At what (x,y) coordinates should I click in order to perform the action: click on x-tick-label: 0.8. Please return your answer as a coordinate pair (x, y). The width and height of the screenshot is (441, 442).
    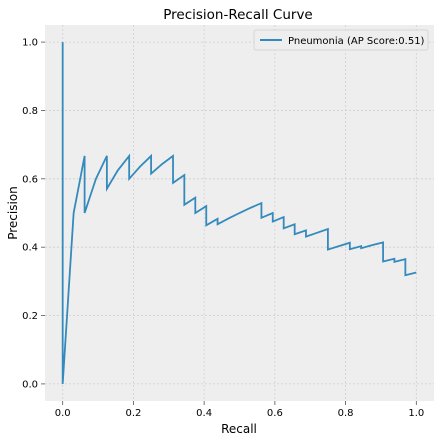
    Looking at the image, I should click on (346, 413).